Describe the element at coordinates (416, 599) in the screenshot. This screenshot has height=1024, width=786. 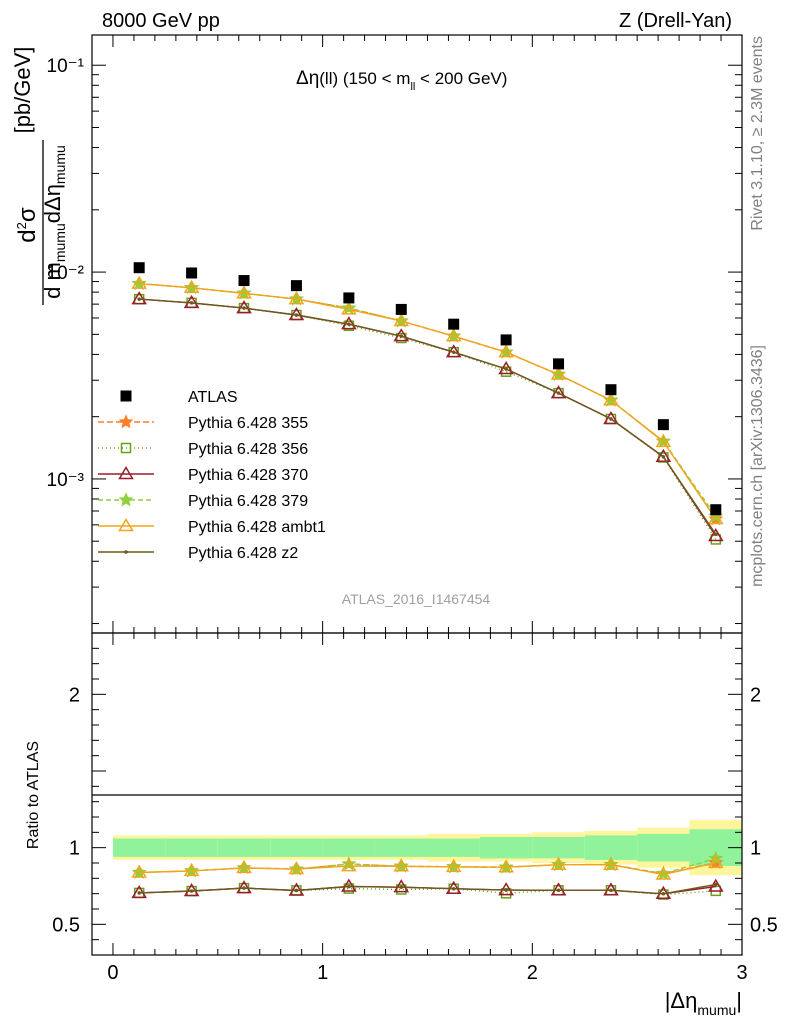
I see `analysis-tag: ATLAS_2016_I1467454` at that location.